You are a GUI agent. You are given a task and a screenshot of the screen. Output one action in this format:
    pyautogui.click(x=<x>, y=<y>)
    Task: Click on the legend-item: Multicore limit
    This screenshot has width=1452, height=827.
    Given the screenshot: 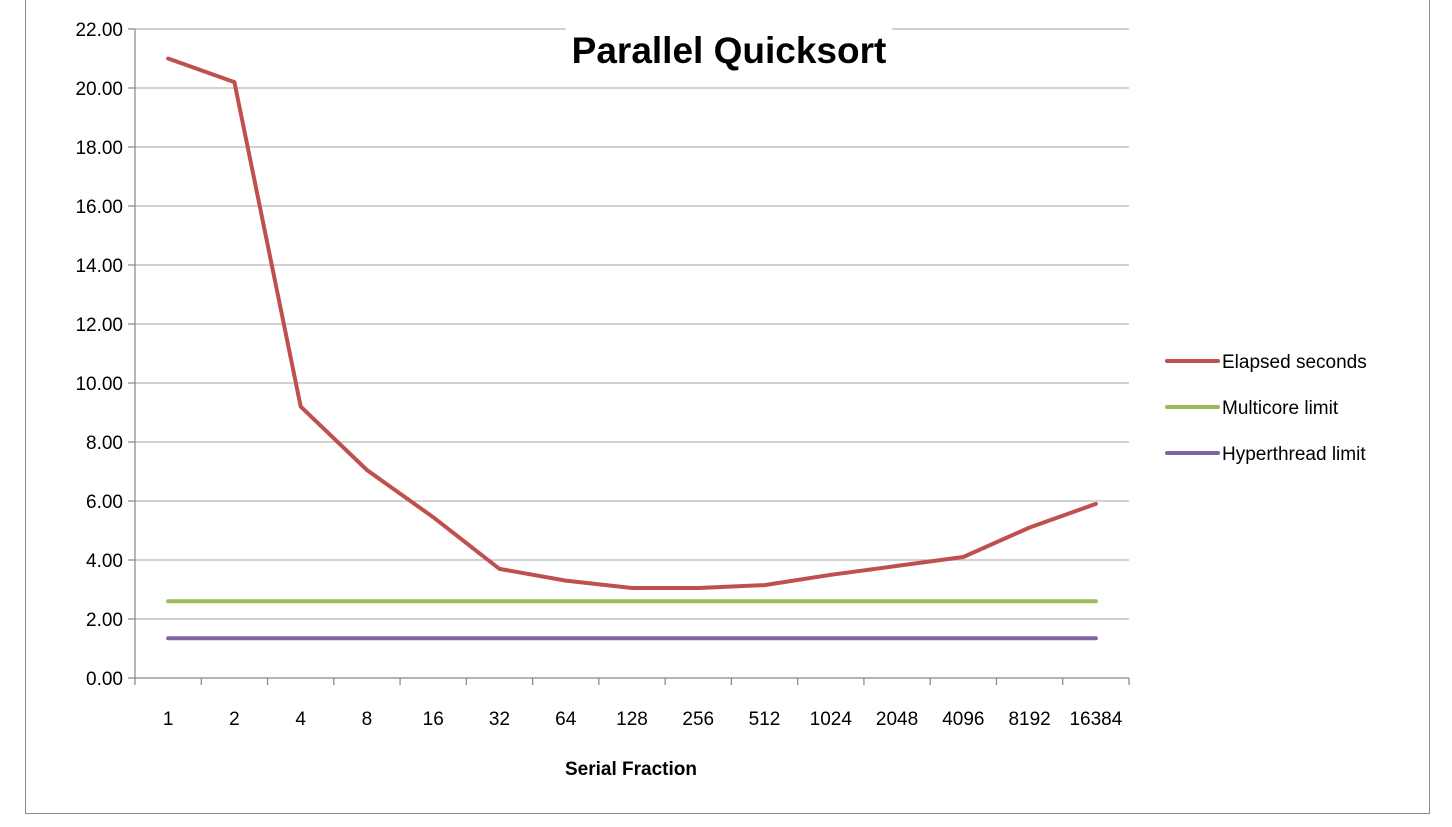 What is the action you would take?
    pyautogui.click(x=1252, y=408)
    